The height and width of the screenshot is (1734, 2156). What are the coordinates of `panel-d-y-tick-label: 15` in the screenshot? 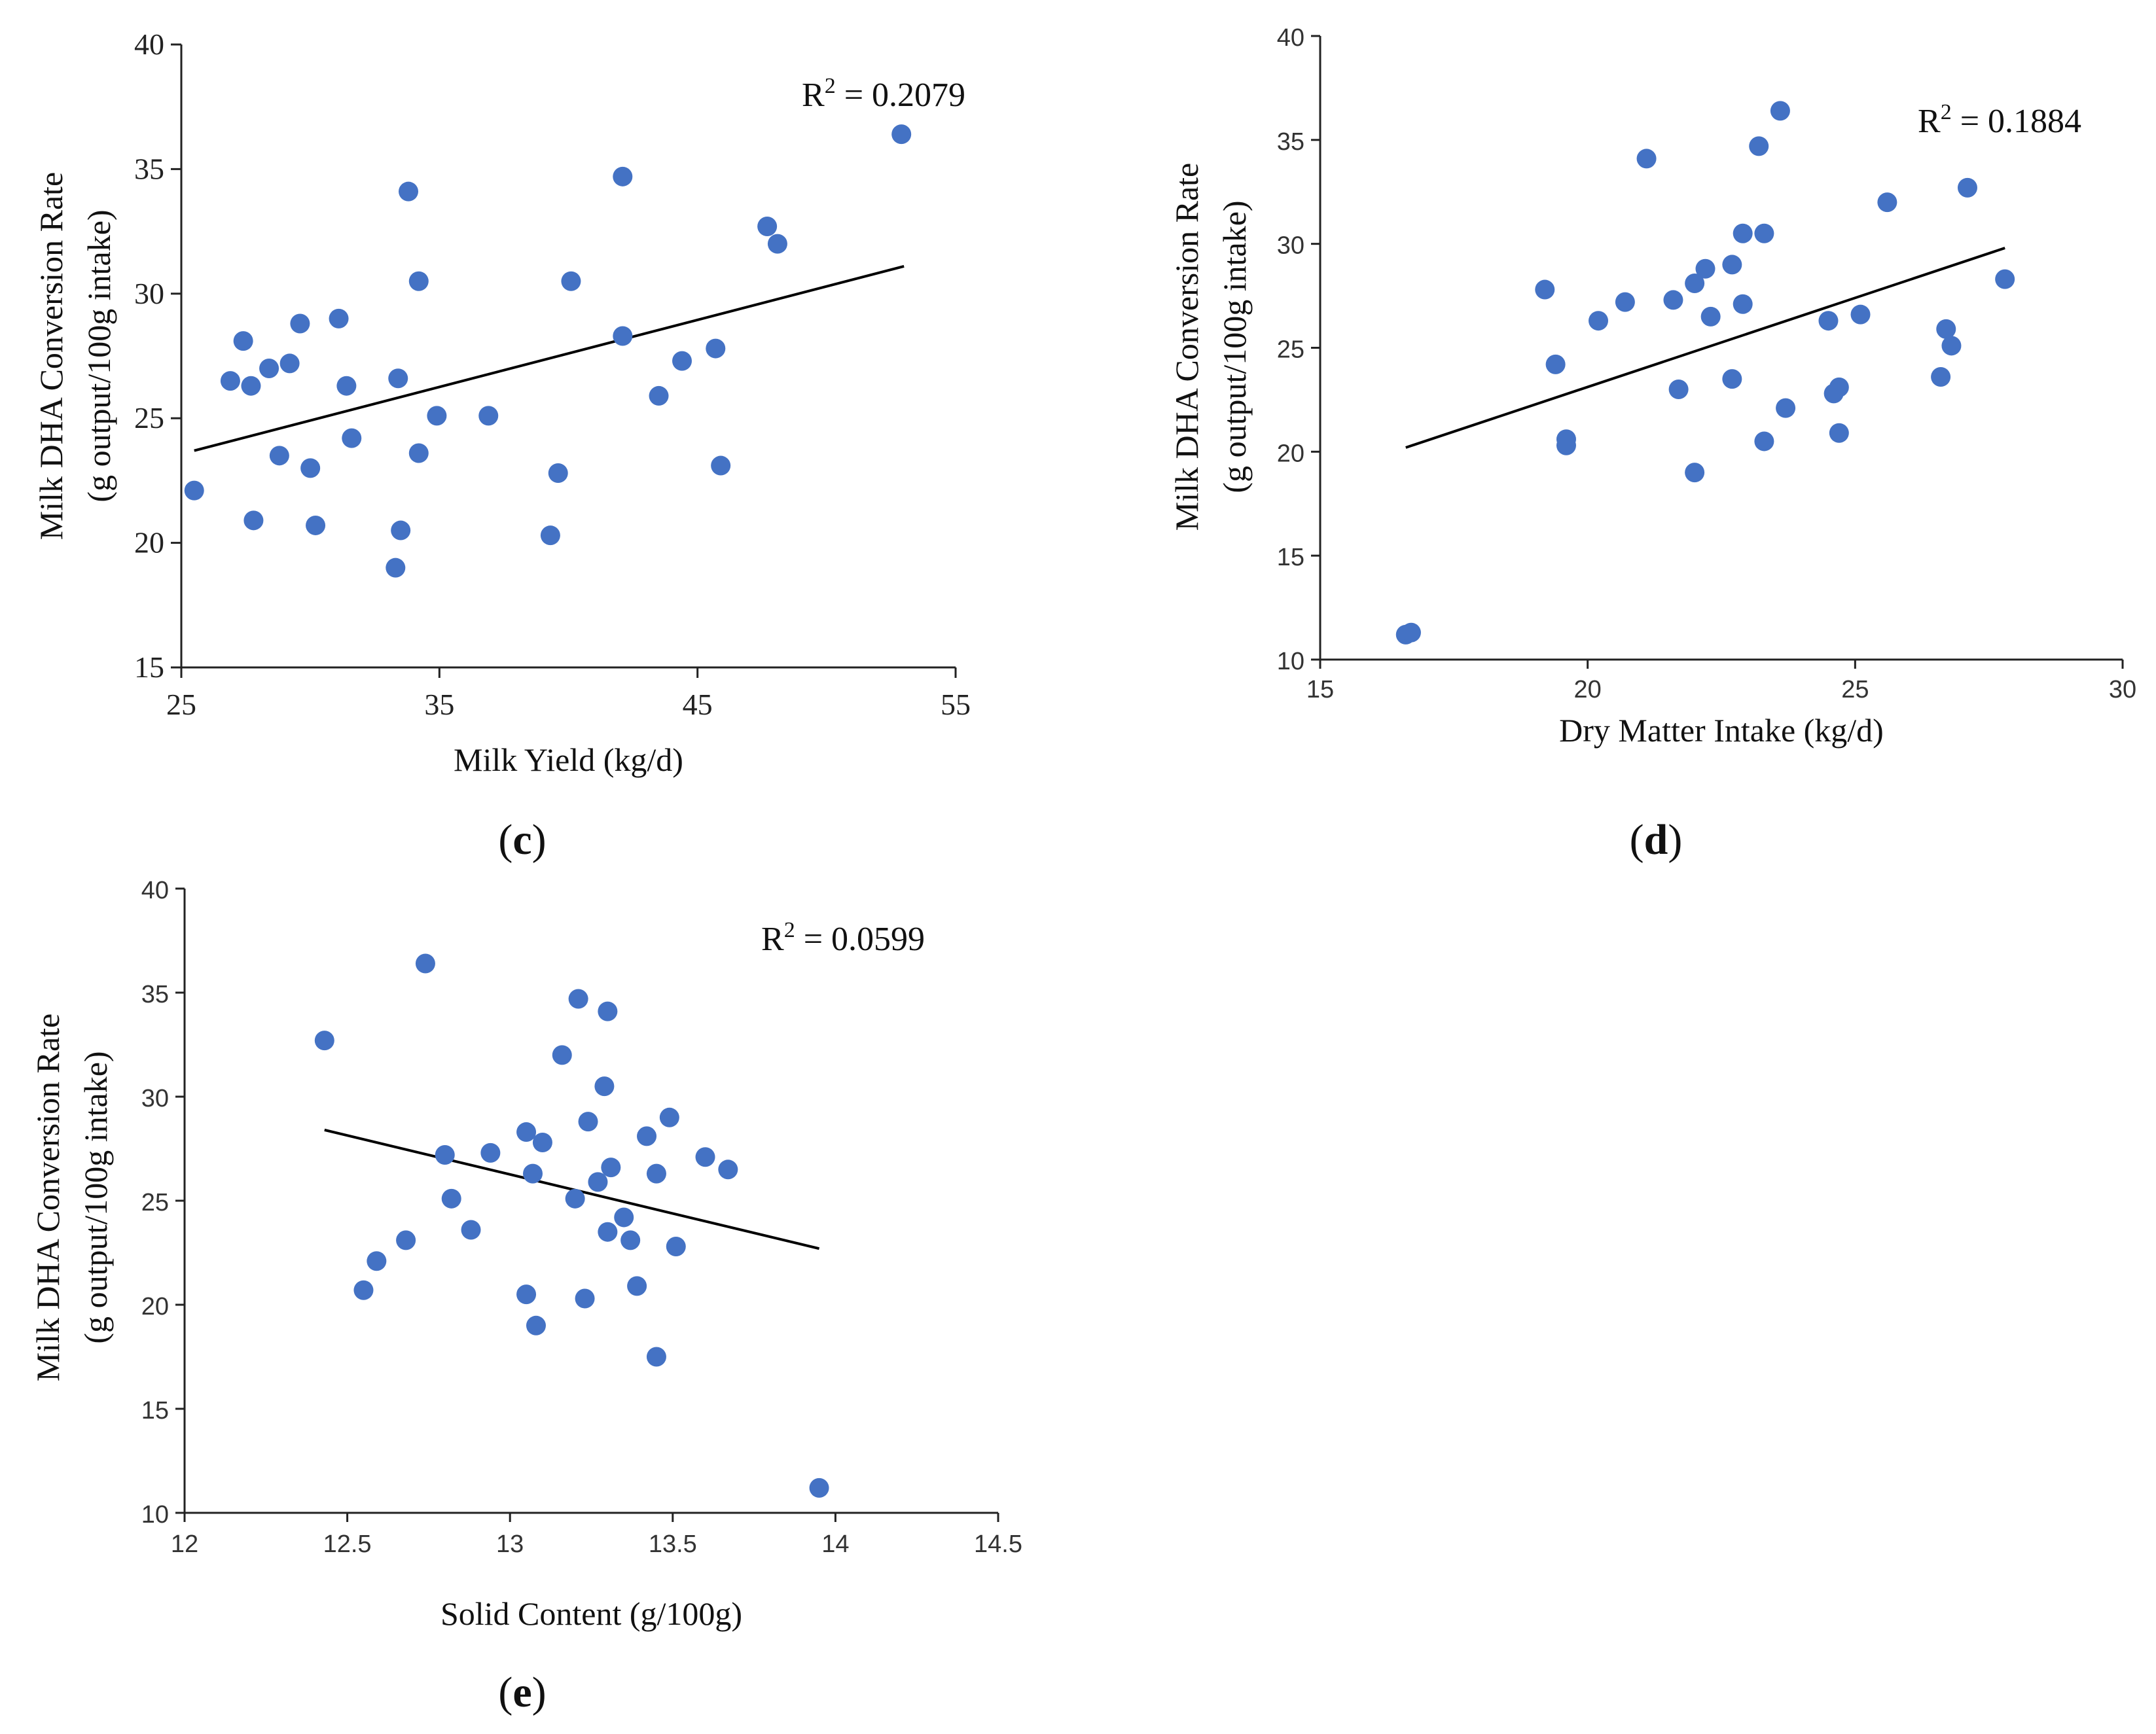 It's located at (1290, 557).